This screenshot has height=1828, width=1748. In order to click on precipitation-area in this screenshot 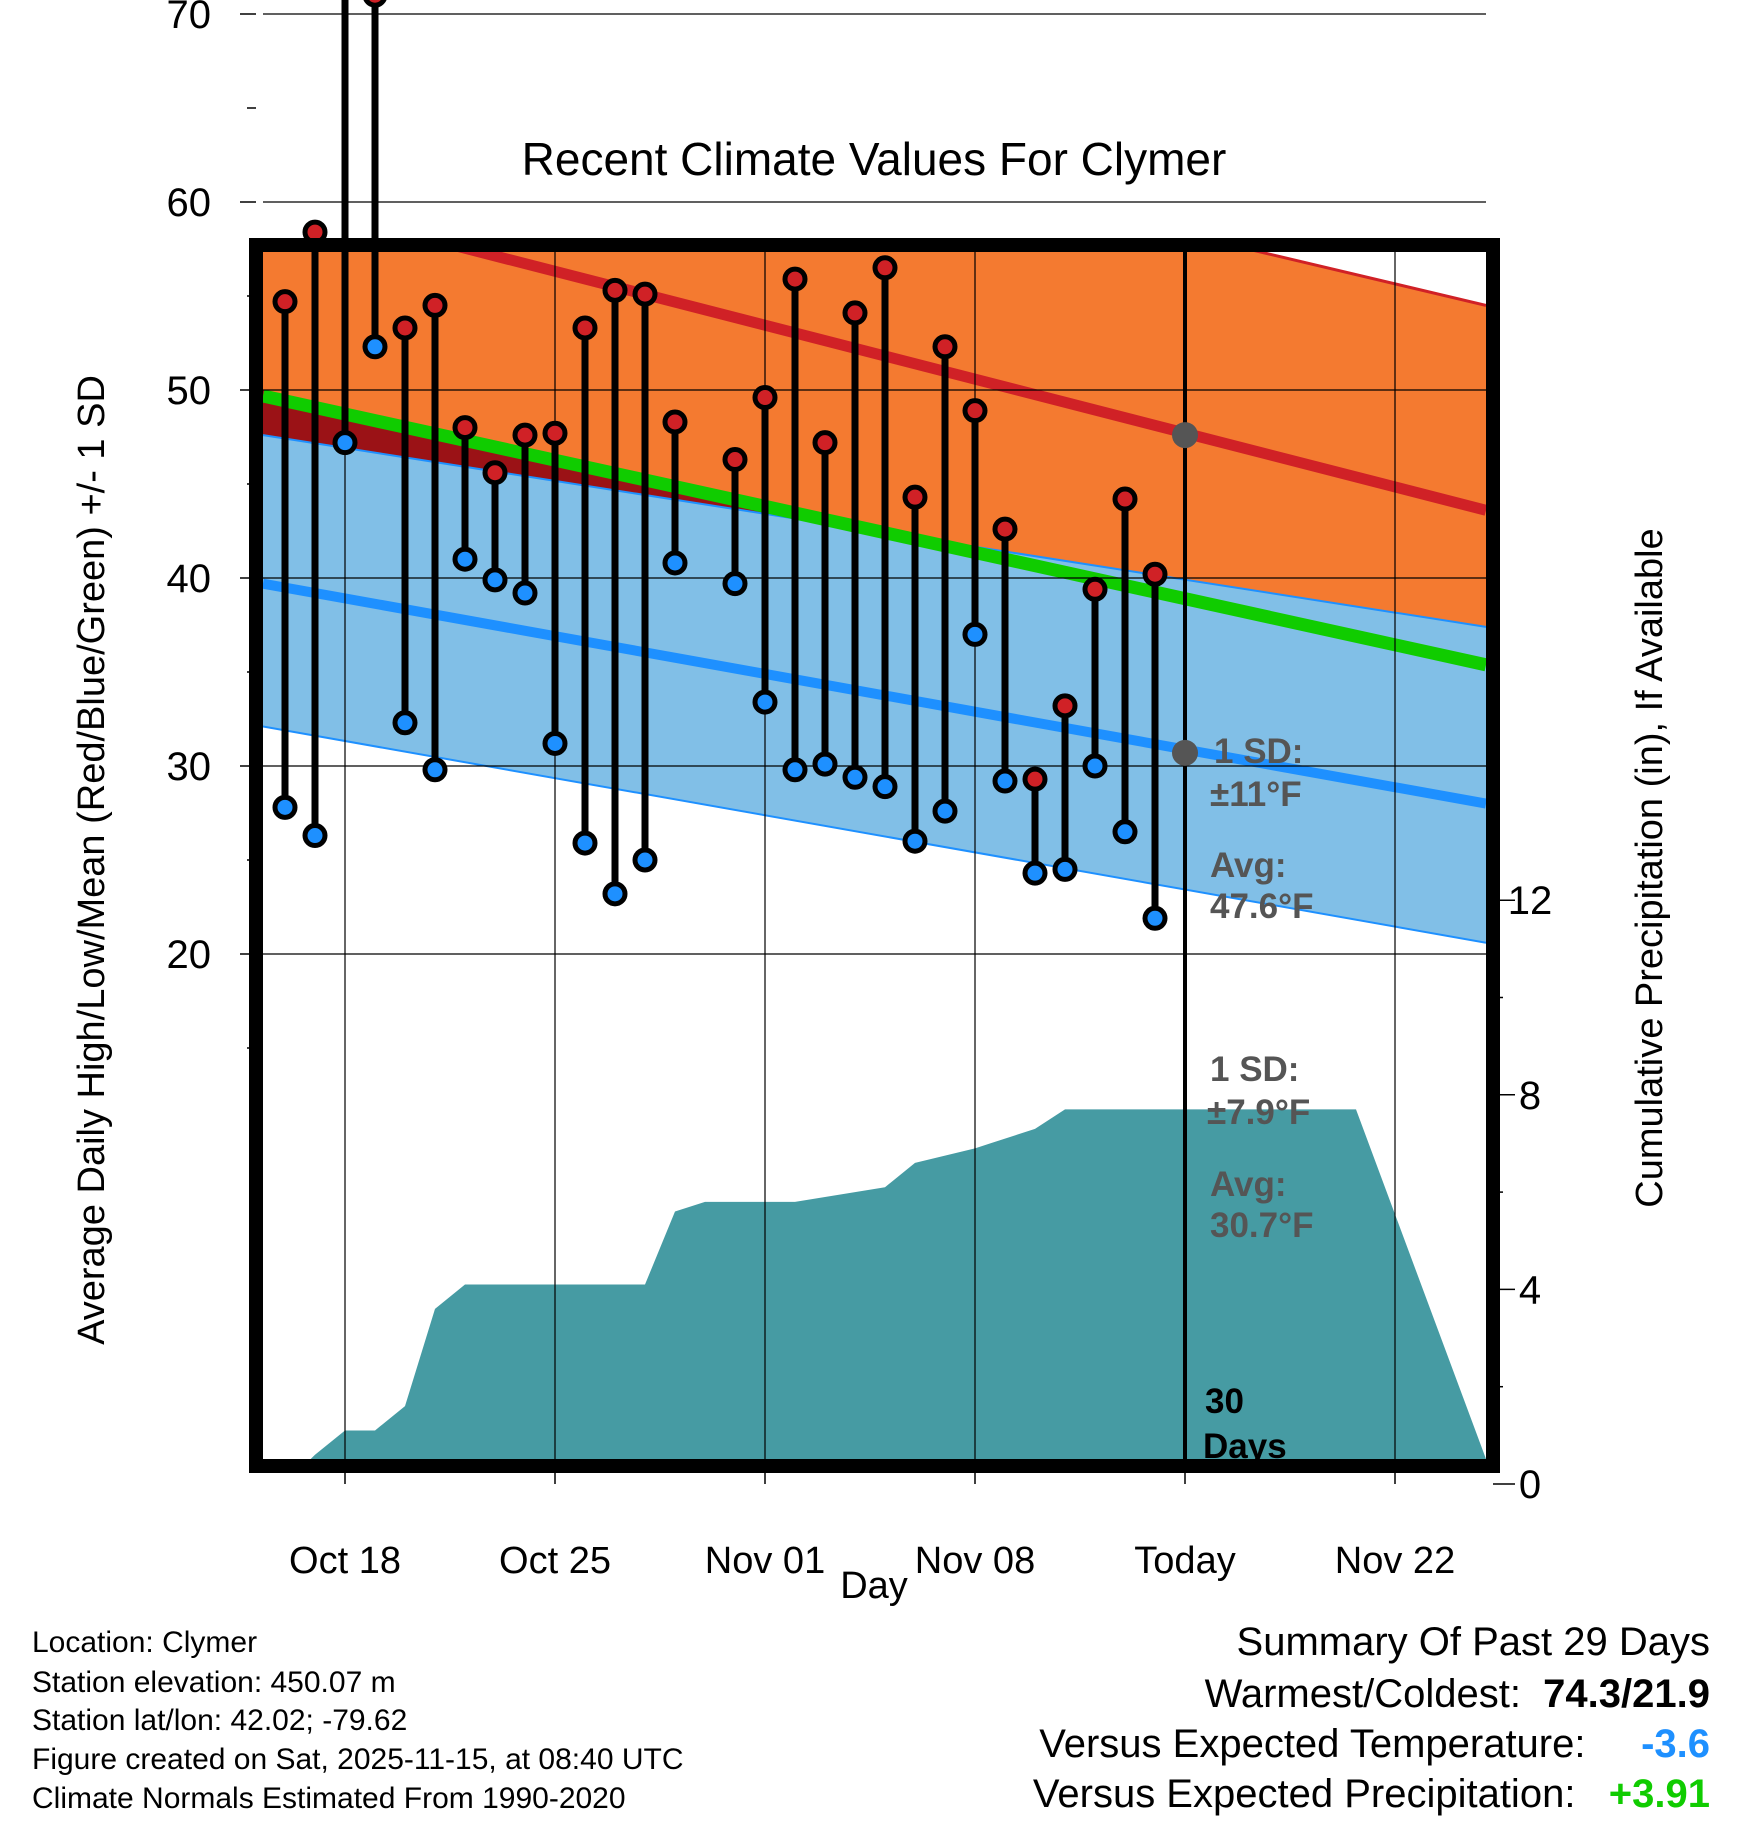, I will do `click(885, 1284)`.